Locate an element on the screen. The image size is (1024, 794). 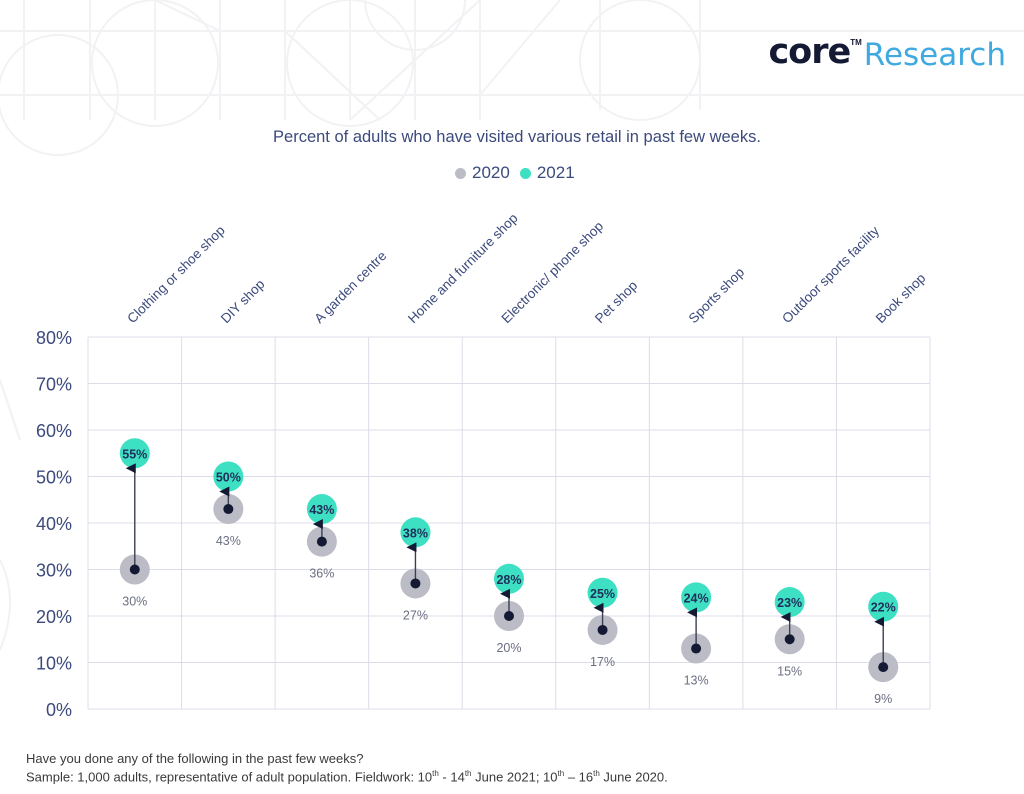
y-tick-label: 60% is located at coordinates (54, 431).